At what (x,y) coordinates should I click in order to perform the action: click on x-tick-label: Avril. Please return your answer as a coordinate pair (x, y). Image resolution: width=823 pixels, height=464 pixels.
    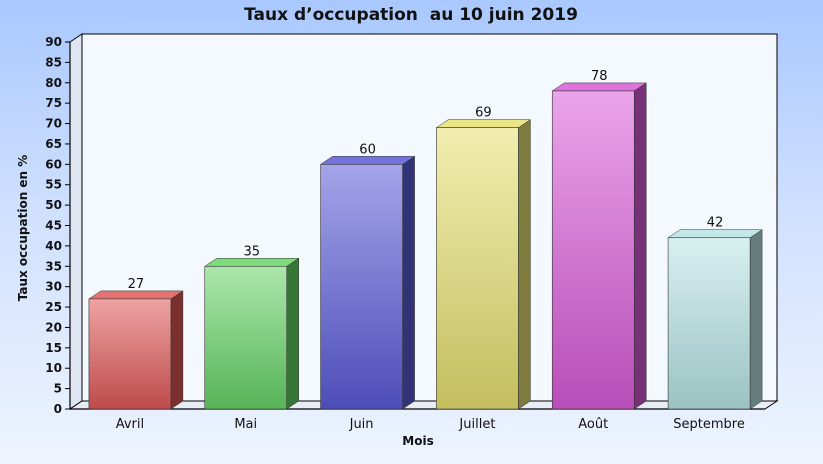
    Looking at the image, I should click on (130, 424).